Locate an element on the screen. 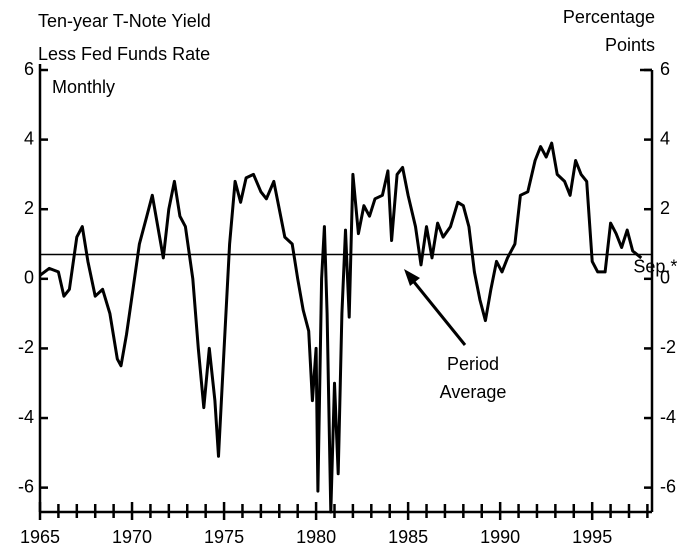  y-tick-label: 6 is located at coordinates (29, 69).